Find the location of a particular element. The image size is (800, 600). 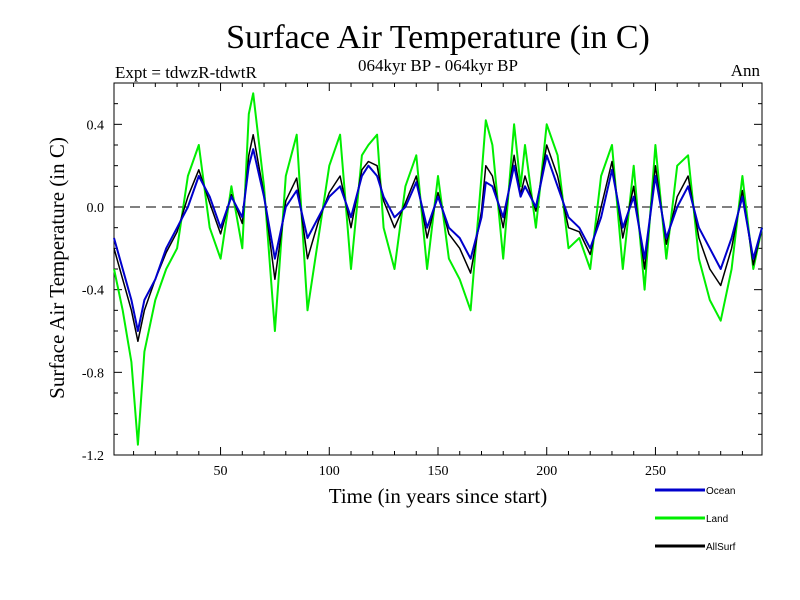

legend-label-allsurf: AllSurf is located at coordinates (721, 547).